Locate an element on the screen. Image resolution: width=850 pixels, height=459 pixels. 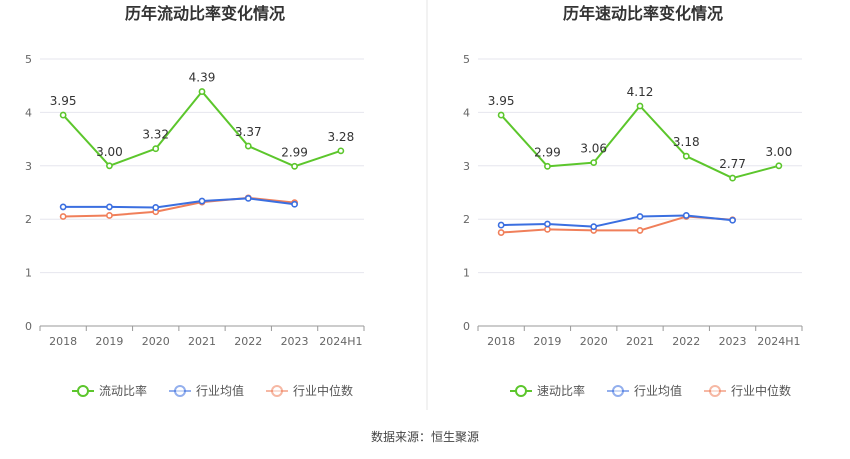
chart-legend: 速动比率 行业均值 行业中位数 is located at coordinates (650, 390).